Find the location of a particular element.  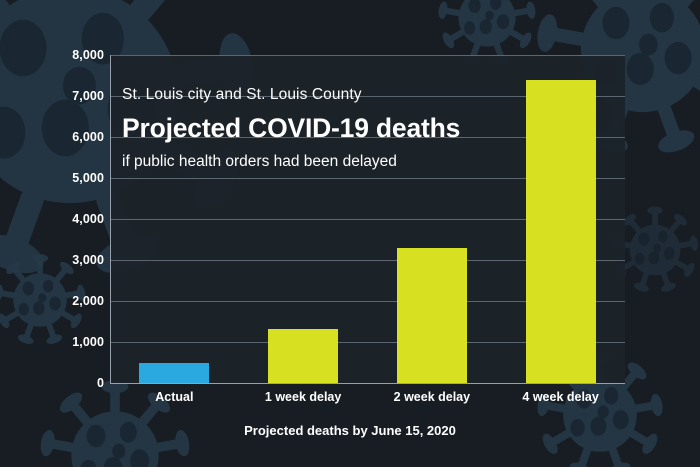

y-tick-label: 8,000 is located at coordinates (88, 55).